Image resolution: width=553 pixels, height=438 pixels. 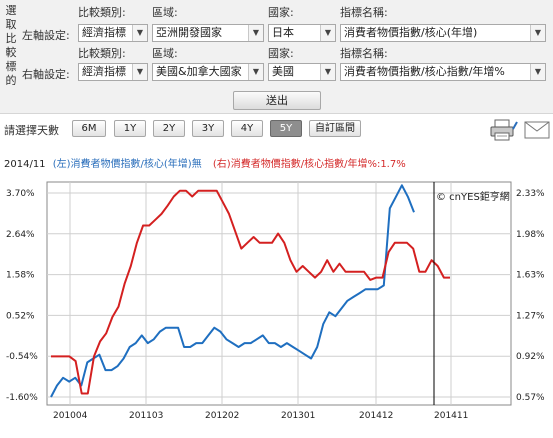 What do you see at coordinates (20, 194) in the screenshot?
I see `left-tick-label: 3.70%` at bounding box center [20, 194].